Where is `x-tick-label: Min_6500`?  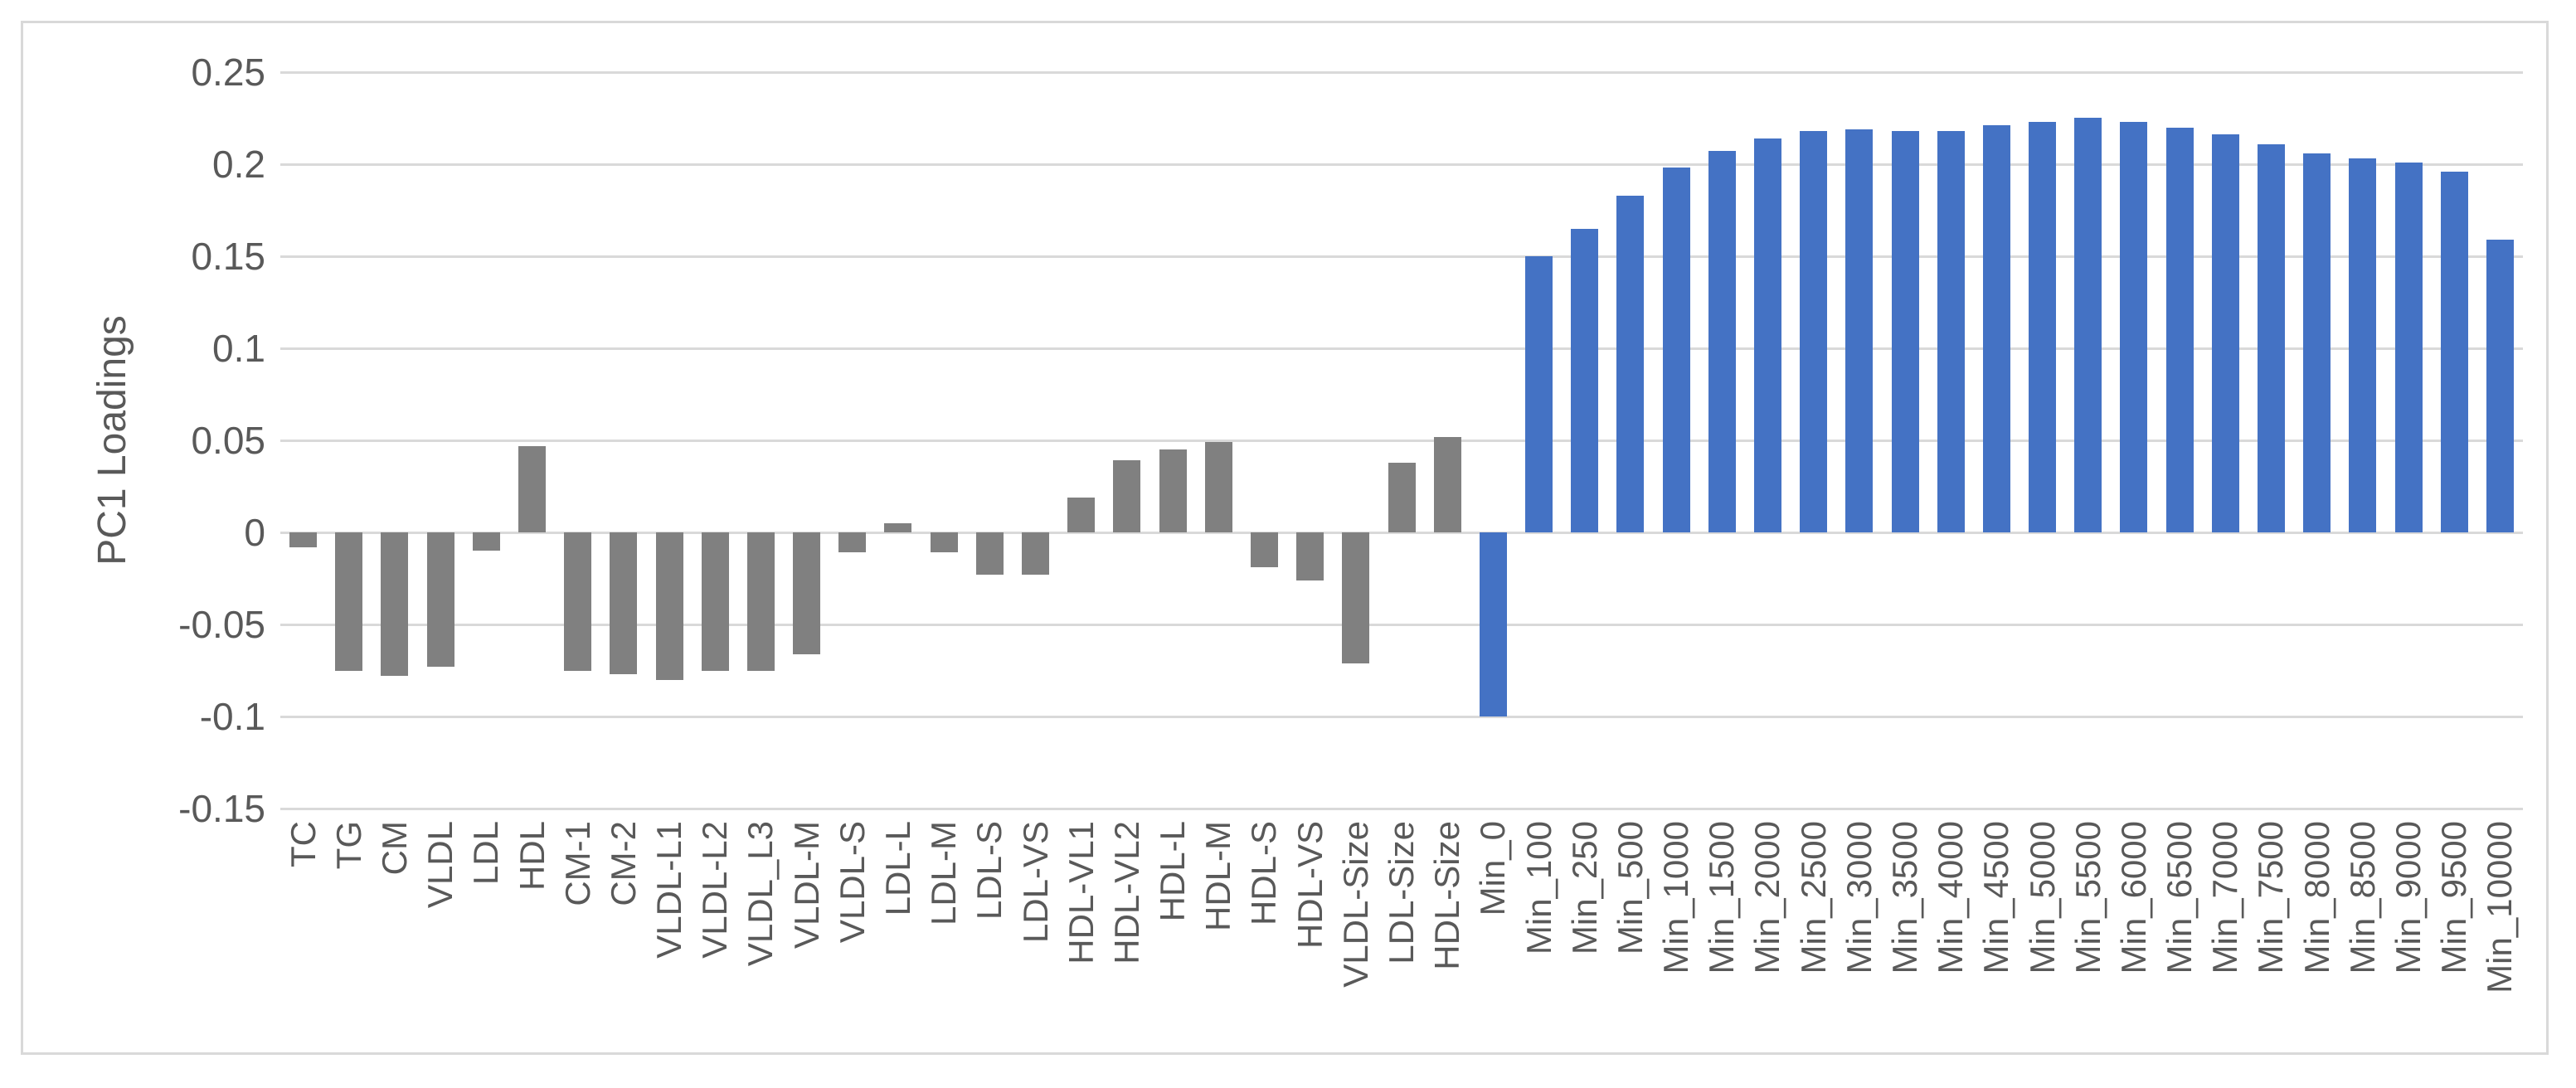
x-tick-label: Min_6500 is located at coordinates (2179, 897).